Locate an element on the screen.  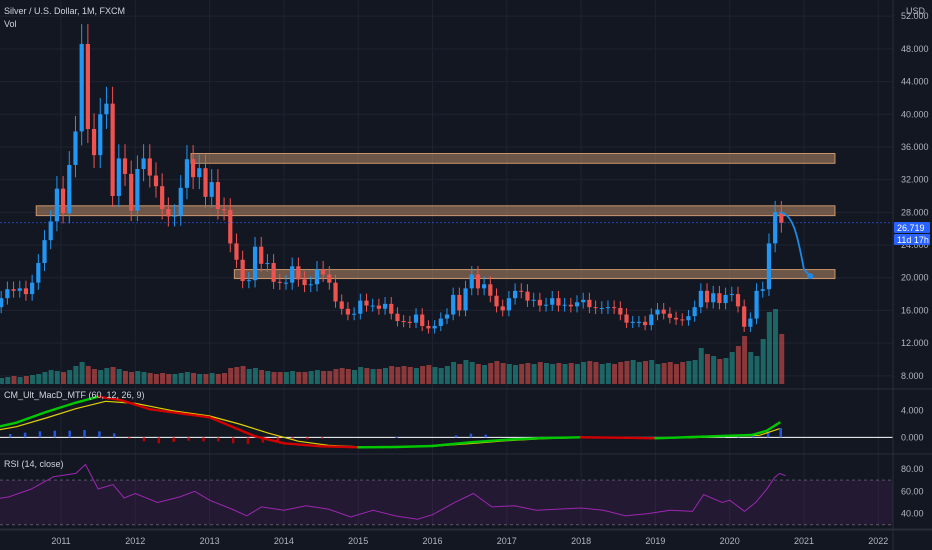
countdown-badge is located at coordinates (912, 239).